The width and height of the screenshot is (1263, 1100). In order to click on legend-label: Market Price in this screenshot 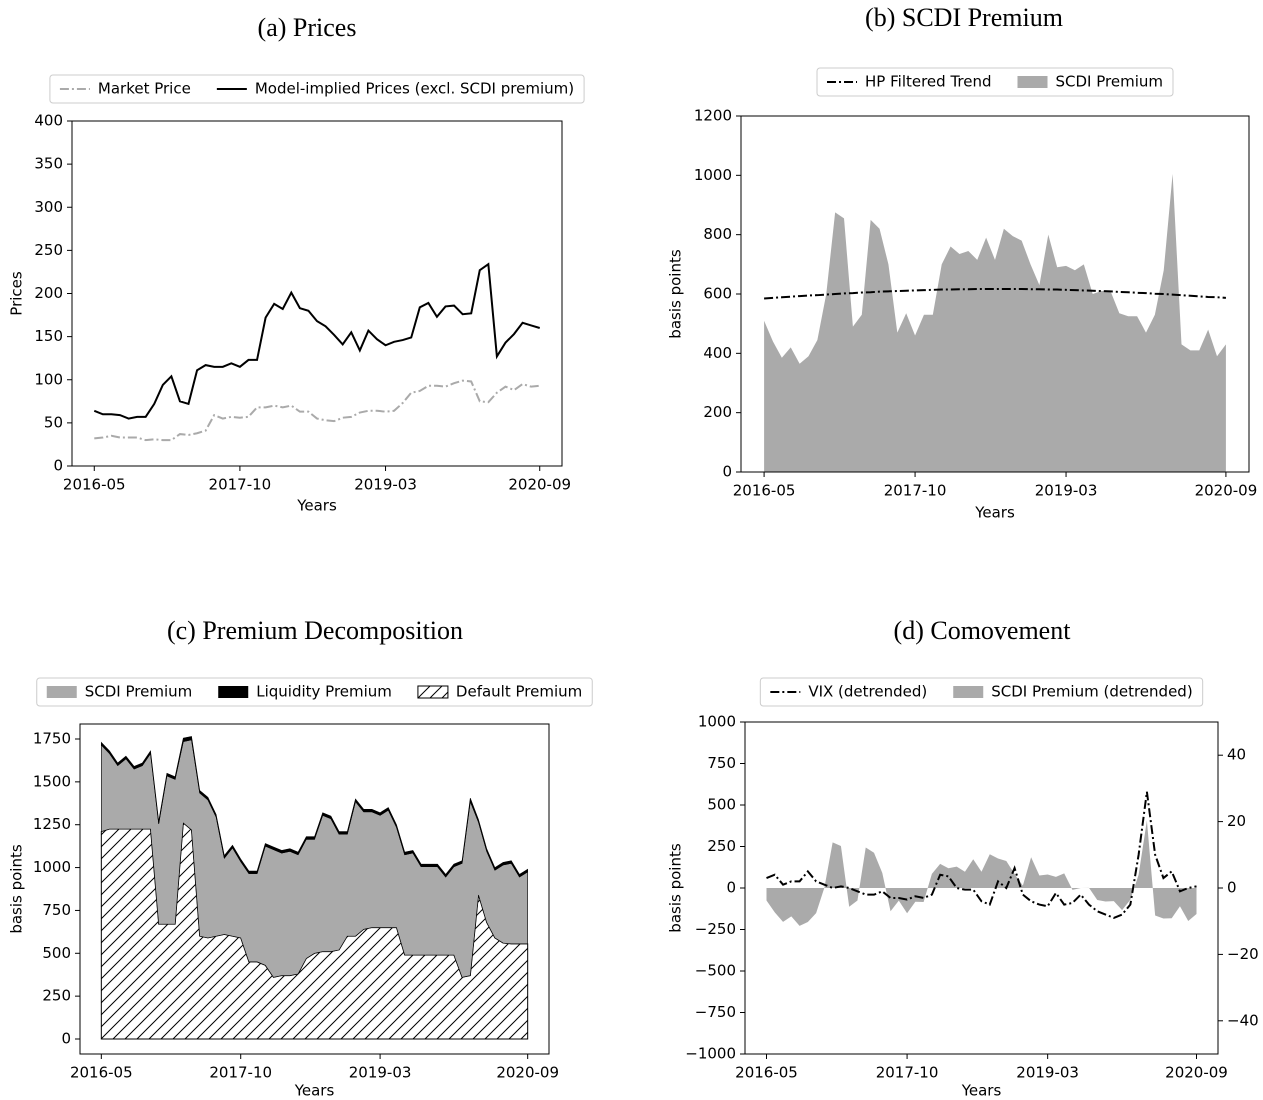, I will do `click(144, 89)`.